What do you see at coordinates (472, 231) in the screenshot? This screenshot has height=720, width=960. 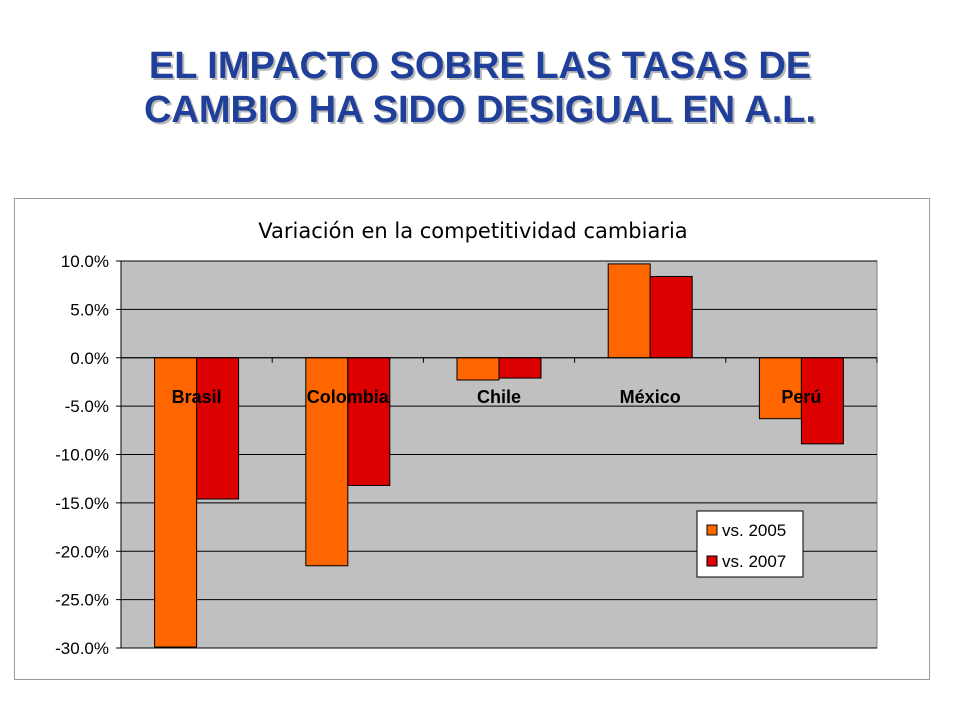 I see `chart-title: Variación en la competitividad cambiaria` at bounding box center [472, 231].